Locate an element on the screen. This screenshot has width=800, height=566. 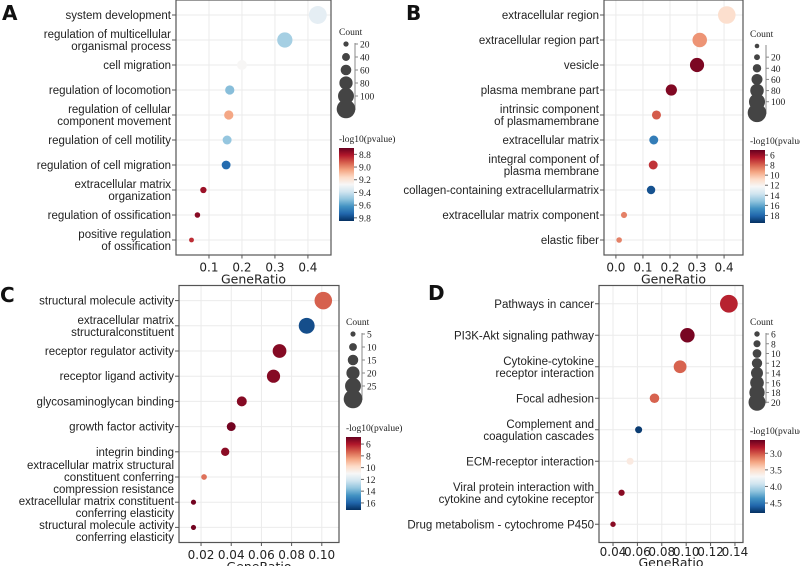
x-tick-label: 0.4 is located at coordinates (307, 268).